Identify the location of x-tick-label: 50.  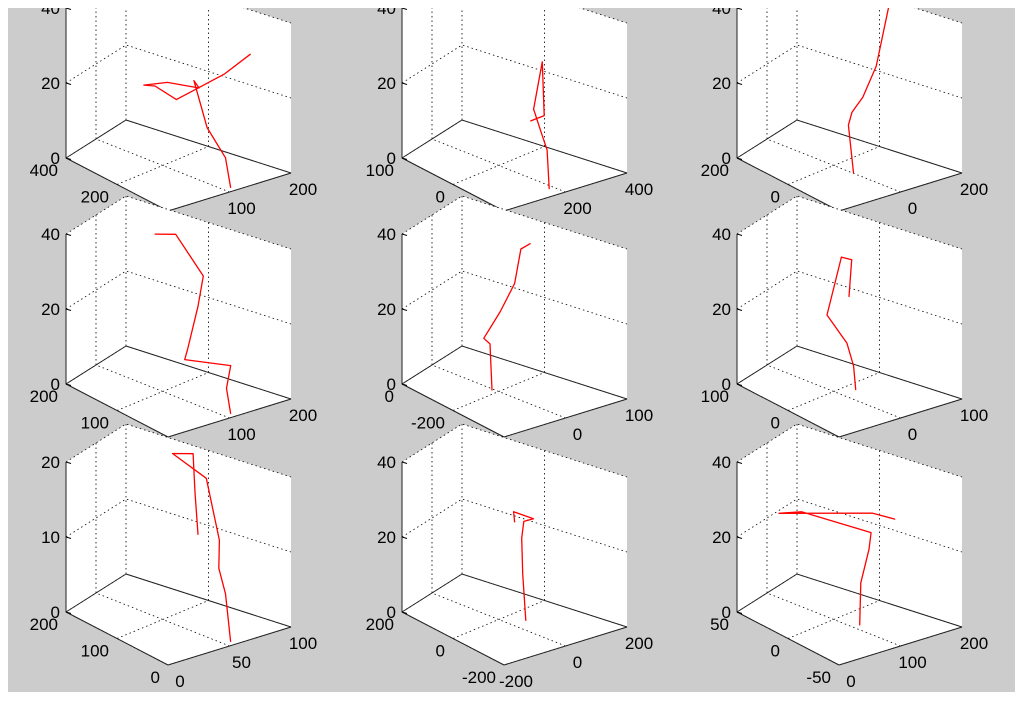
(241, 662).